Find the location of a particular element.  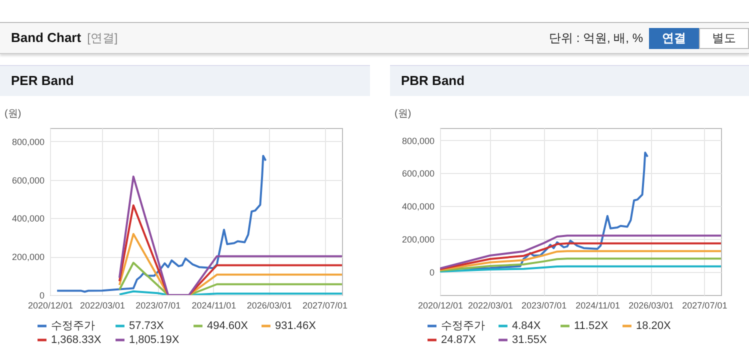

legend-label: 1,368.33X is located at coordinates (76, 340).